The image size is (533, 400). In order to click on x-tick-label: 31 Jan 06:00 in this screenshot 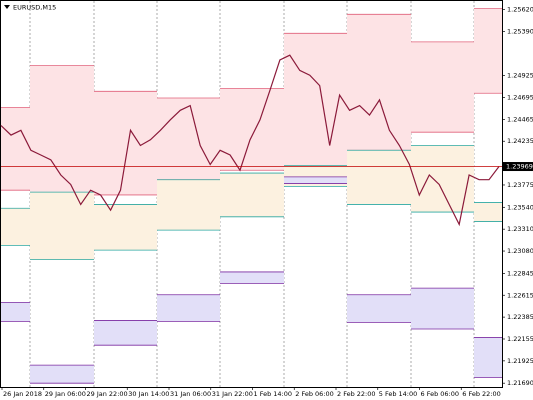, I will do `click(190, 394)`.